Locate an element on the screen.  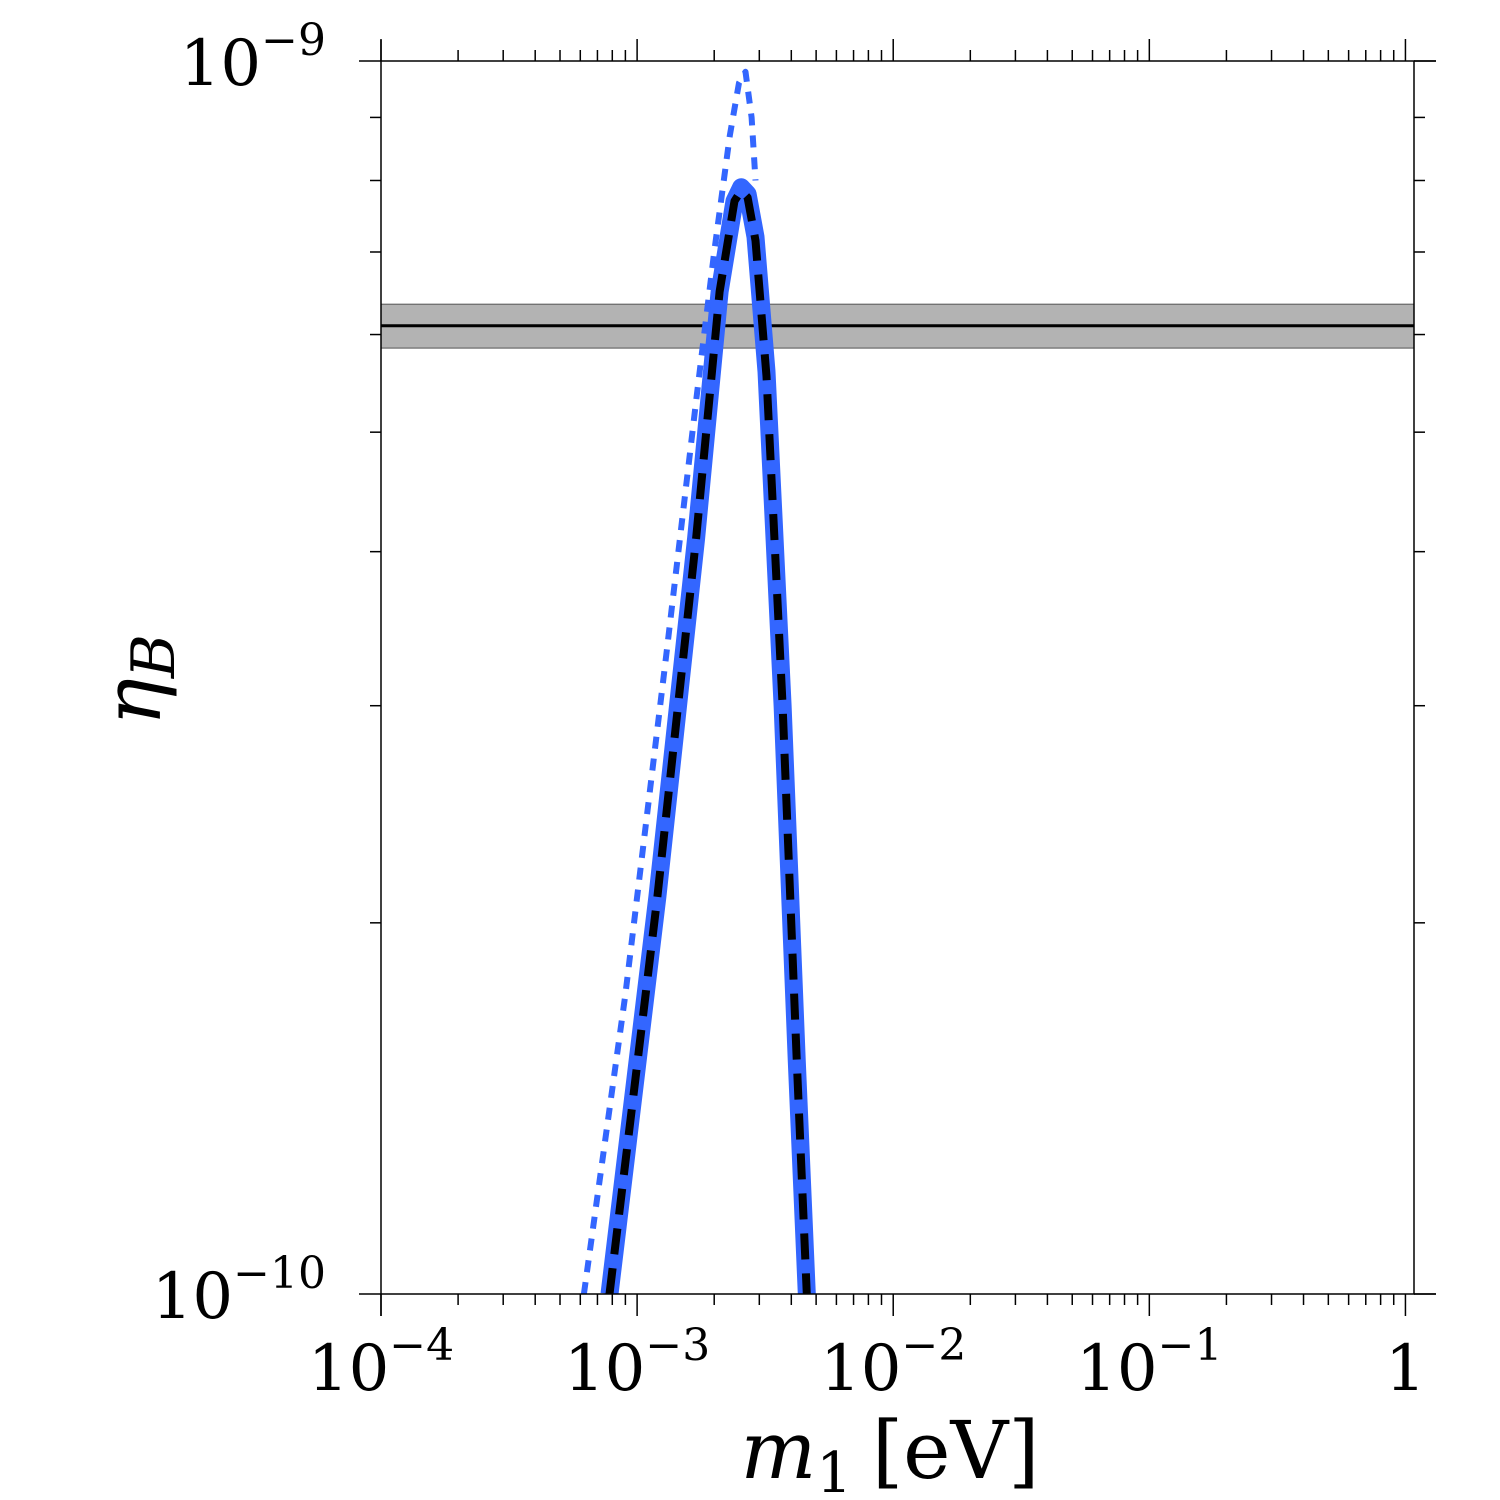
series-line-solid-thick is located at coordinates (708, 736).